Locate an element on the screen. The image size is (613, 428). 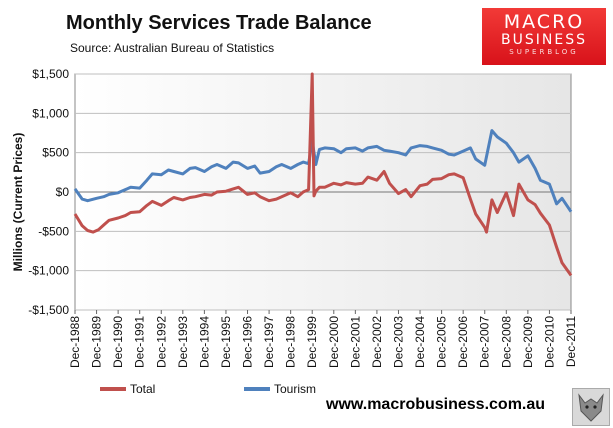
x-tick-label: Dec-2002 is located at coordinates (377, 342).